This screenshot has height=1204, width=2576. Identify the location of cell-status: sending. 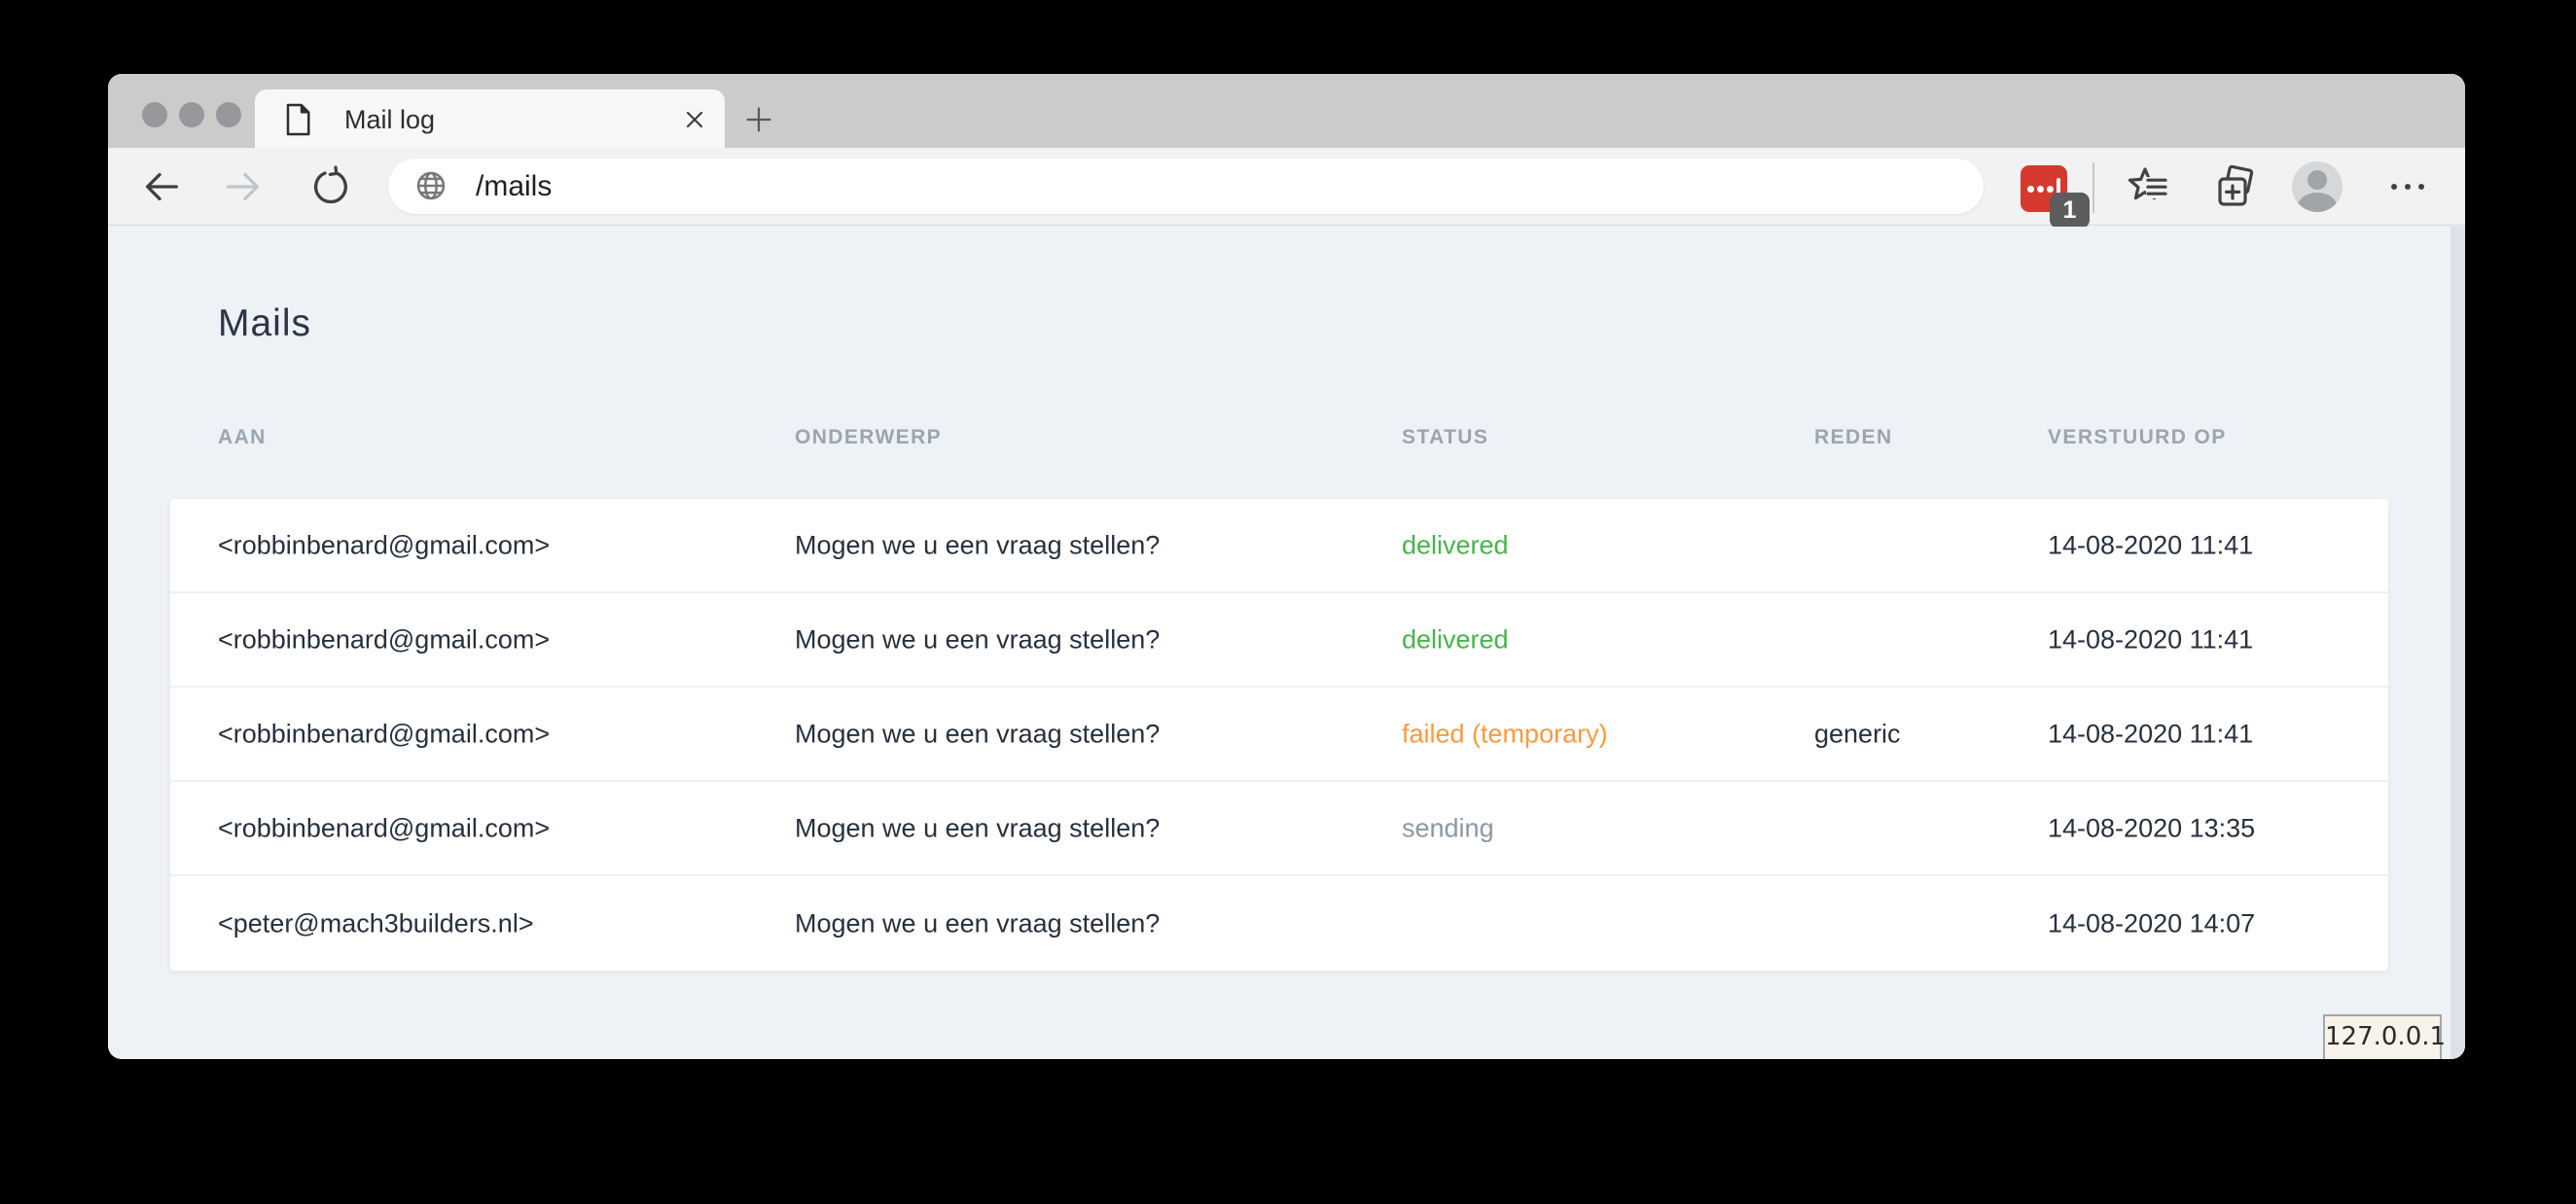
(1448, 827).